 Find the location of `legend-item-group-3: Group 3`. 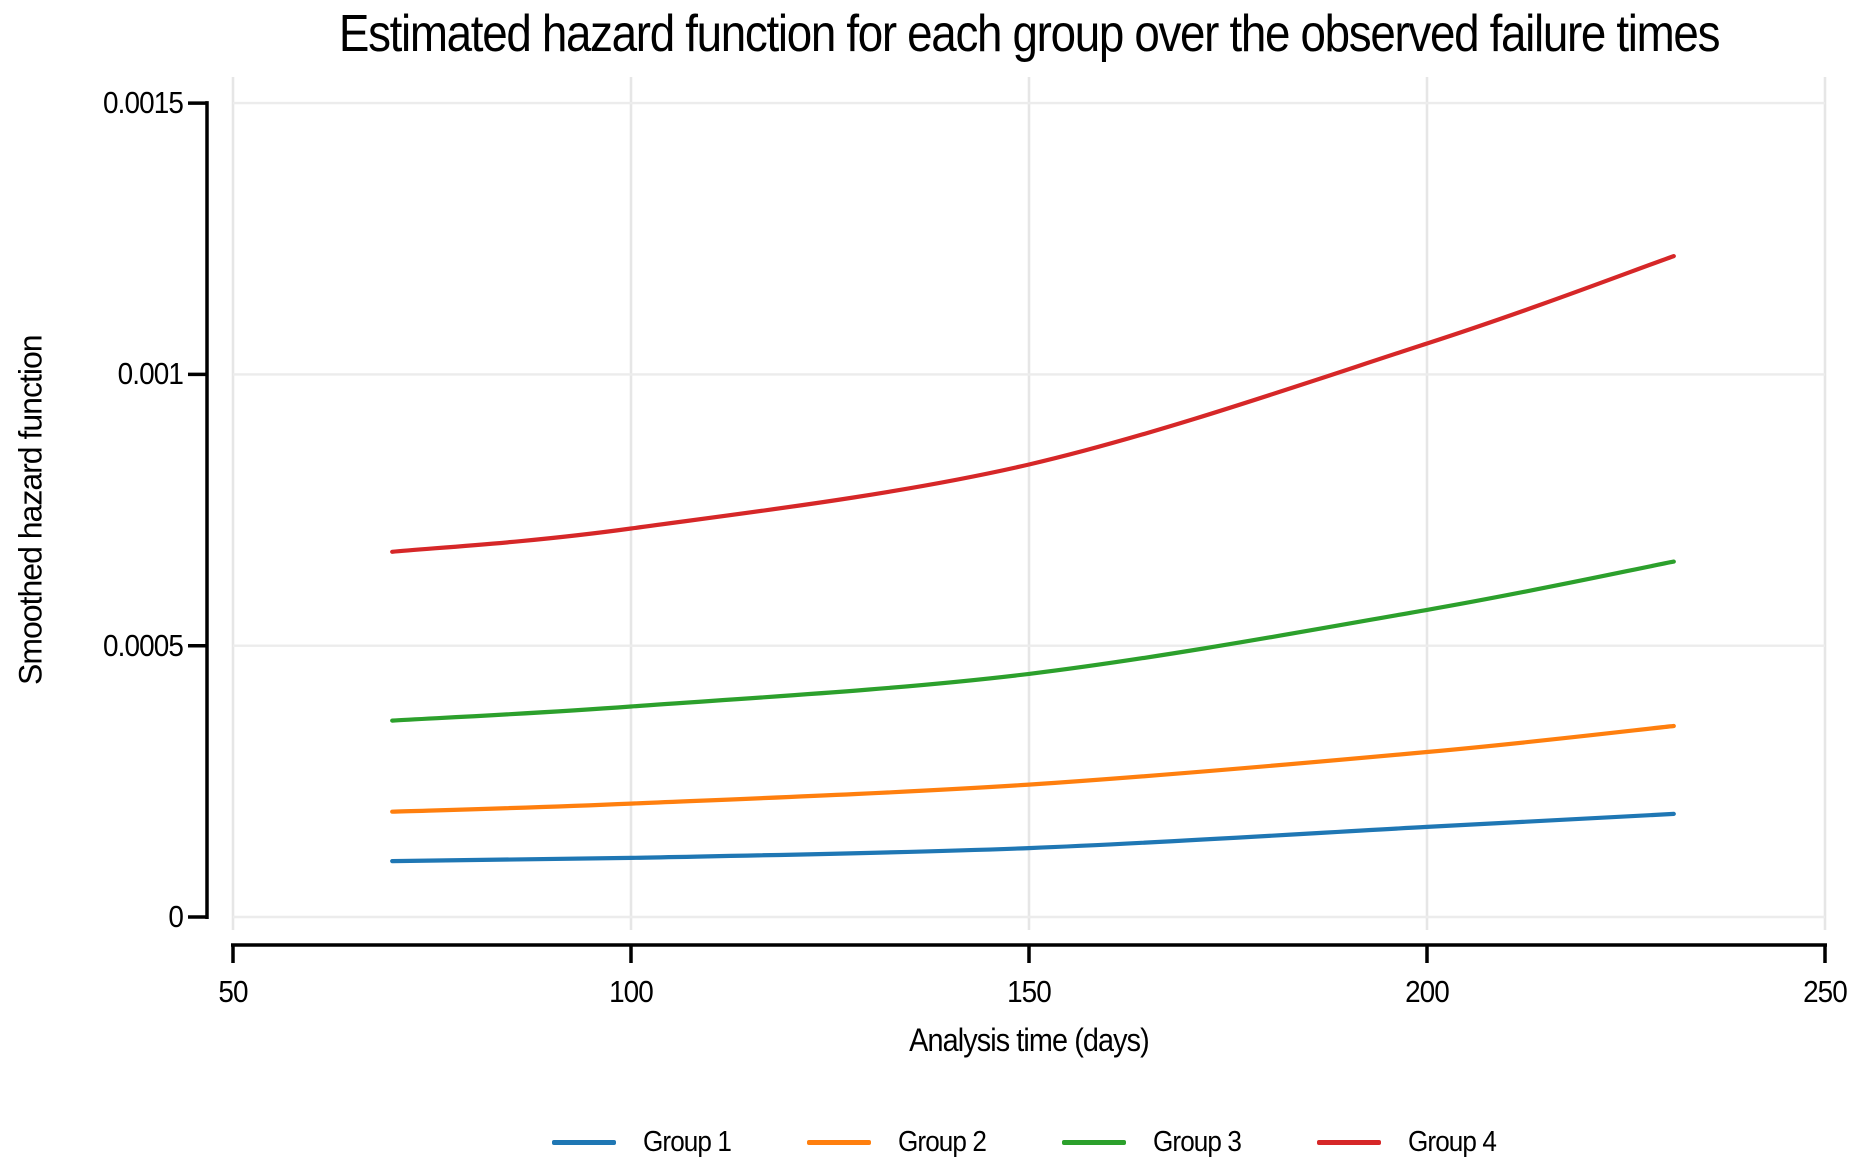

legend-item-group-3: Group 3 is located at coordinates (1156, 1142).